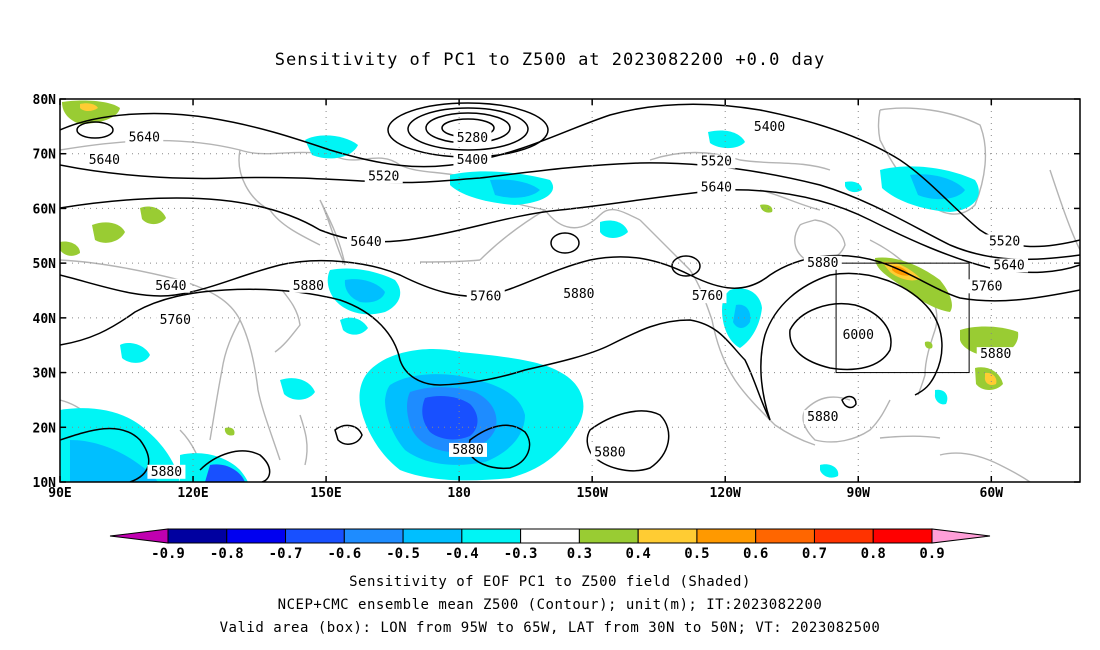  I want to click on x-tick-label: 180, so click(459, 493).